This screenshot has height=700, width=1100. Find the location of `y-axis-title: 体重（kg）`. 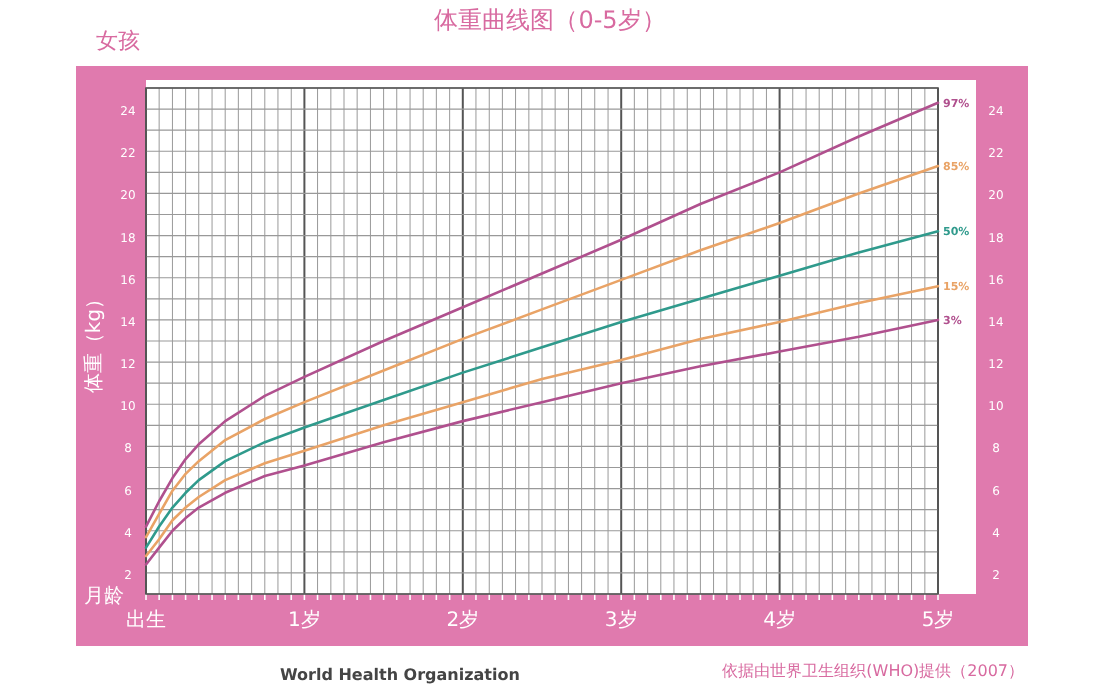

y-axis-title: 体重（kg） is located at coordinates (94, 341).